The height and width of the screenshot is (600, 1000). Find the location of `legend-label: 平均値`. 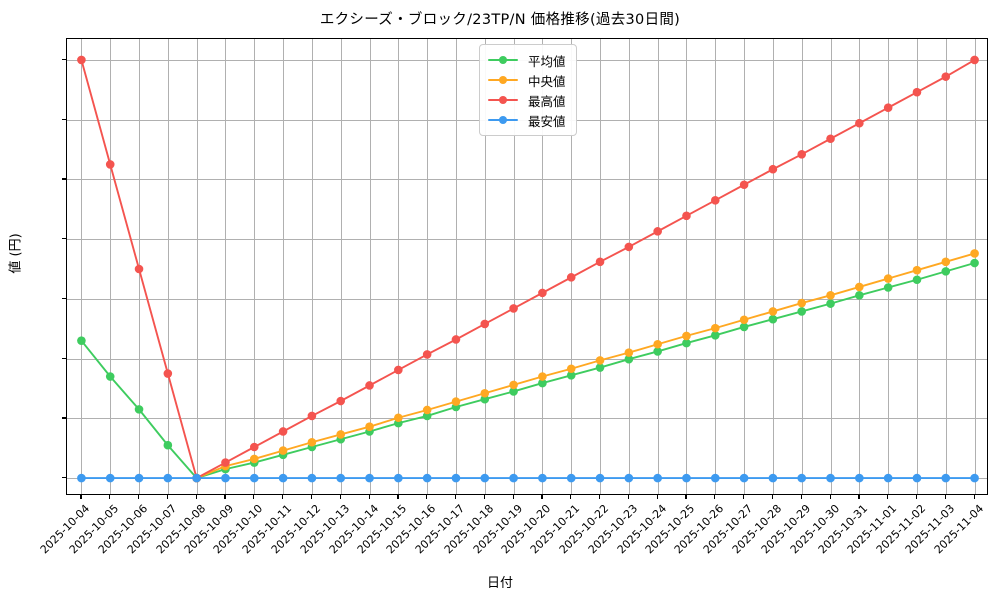

legend-label: 平均値 is located at coordinates (547, 61).